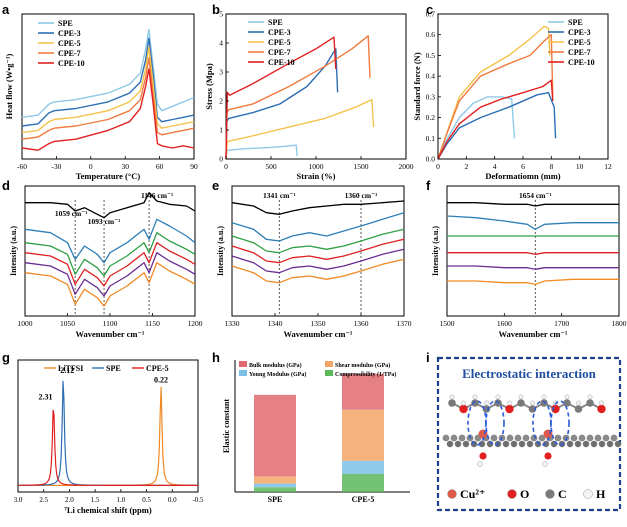 The image size is (627, 527). What do you see at coordinates (361, 195) in the screenshot?
I see `panel-e-annotation-1: 1360 cm⁻¹` at bounding box center [361, 195].